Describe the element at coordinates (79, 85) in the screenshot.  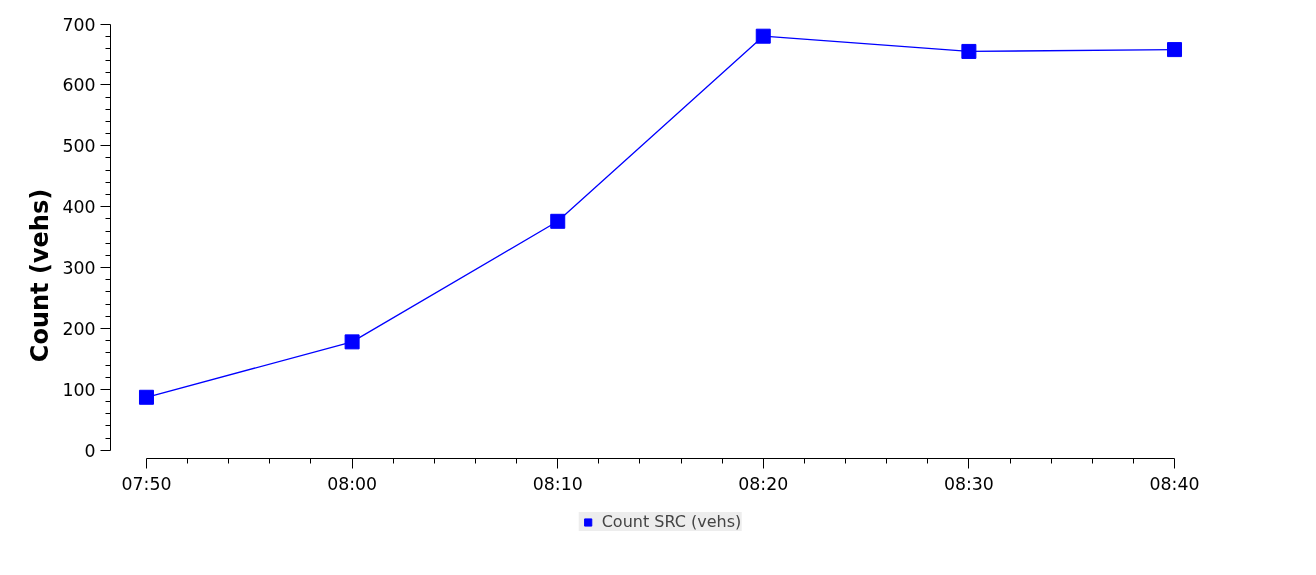
I see `y-tick-label: 600` at that location.